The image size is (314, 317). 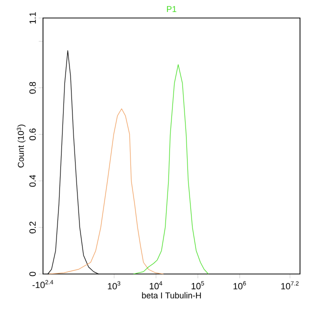 I want to click on y-tick-label: 0.6, so click(x=32, y=134).